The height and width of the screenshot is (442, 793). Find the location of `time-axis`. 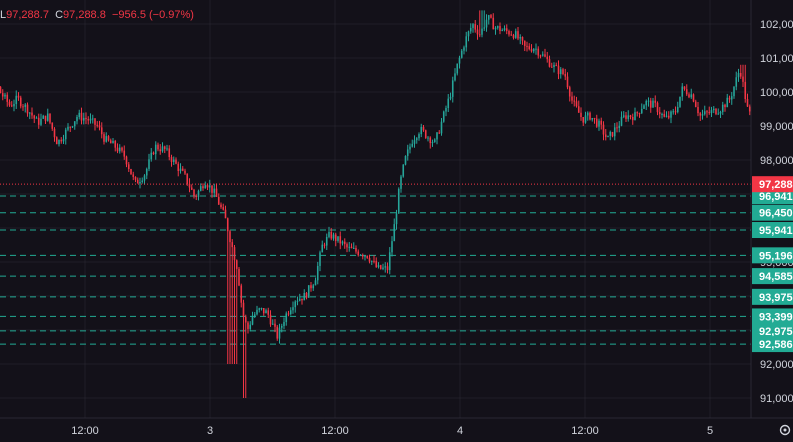

time-axis is located at coordinates (375, 430).